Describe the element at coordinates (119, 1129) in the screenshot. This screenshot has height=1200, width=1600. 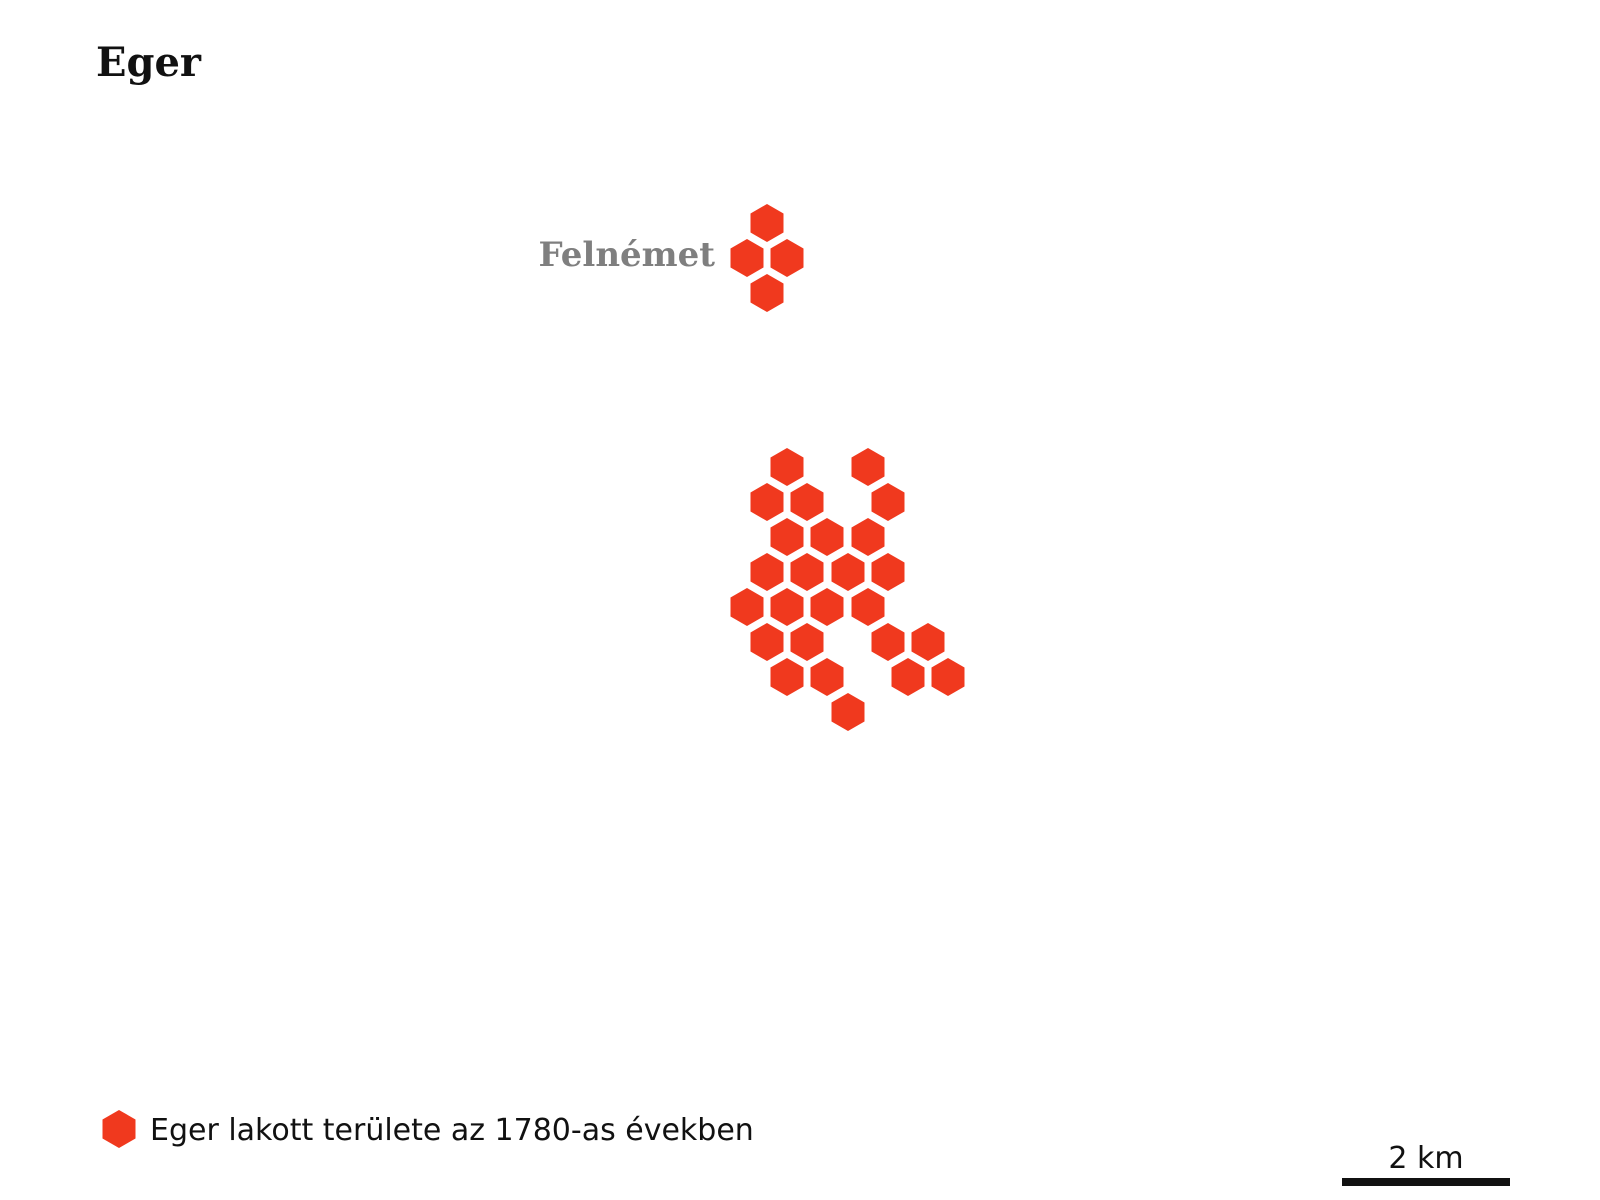
I see `hexagon-icon` at that location.